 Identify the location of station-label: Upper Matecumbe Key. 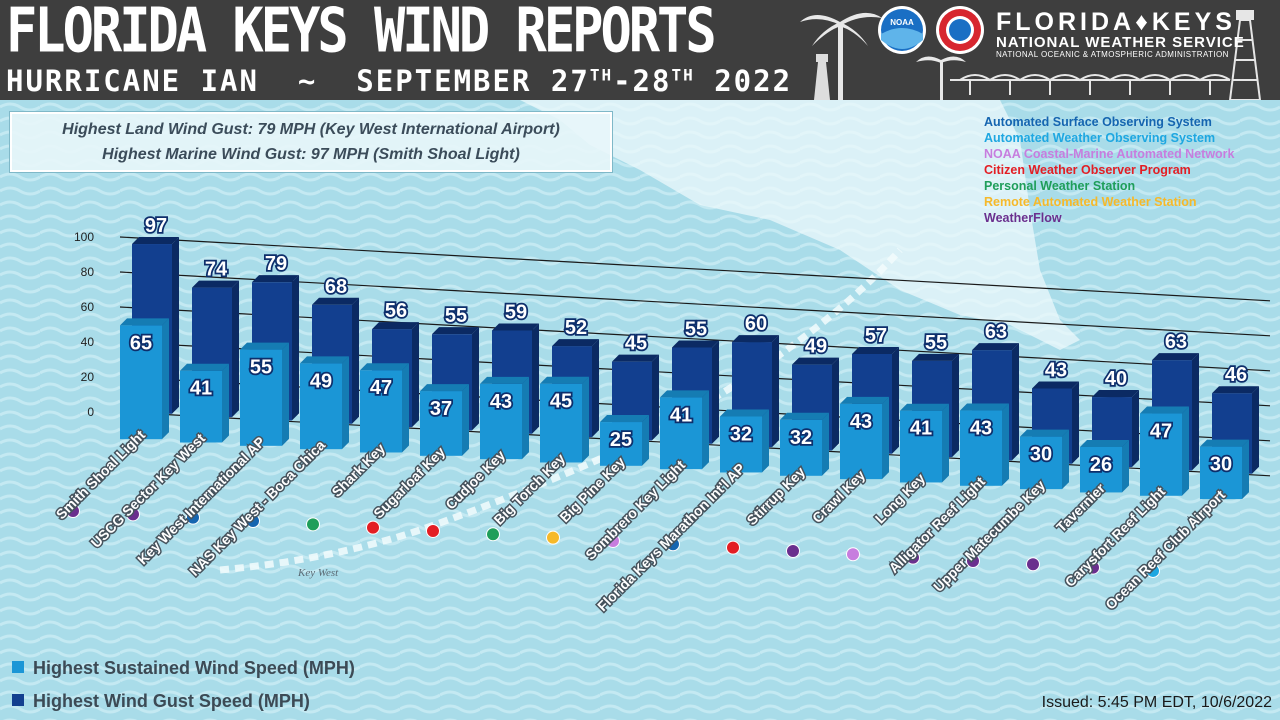
(989, 536).